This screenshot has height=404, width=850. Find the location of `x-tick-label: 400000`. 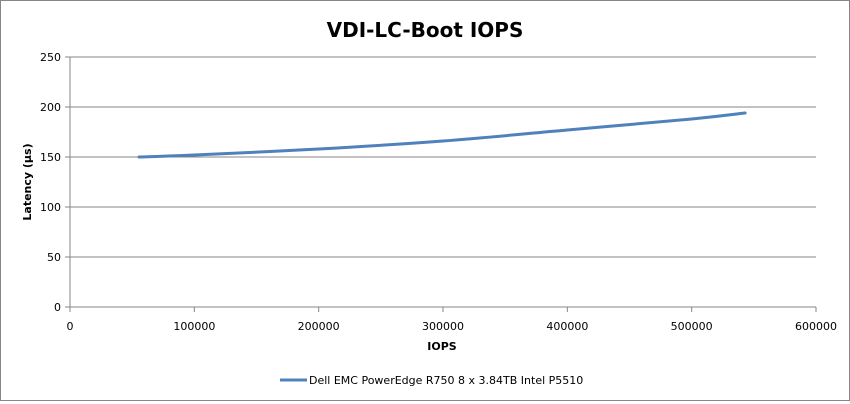

x-tick-label: 400000 is located at coordinates (567, 326).